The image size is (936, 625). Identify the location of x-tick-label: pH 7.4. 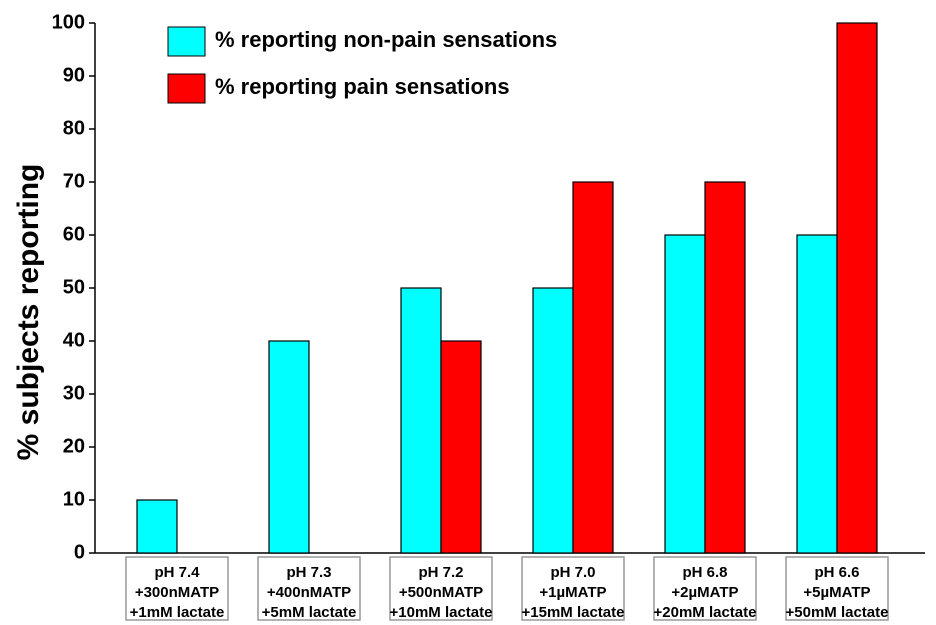
(177, 572).